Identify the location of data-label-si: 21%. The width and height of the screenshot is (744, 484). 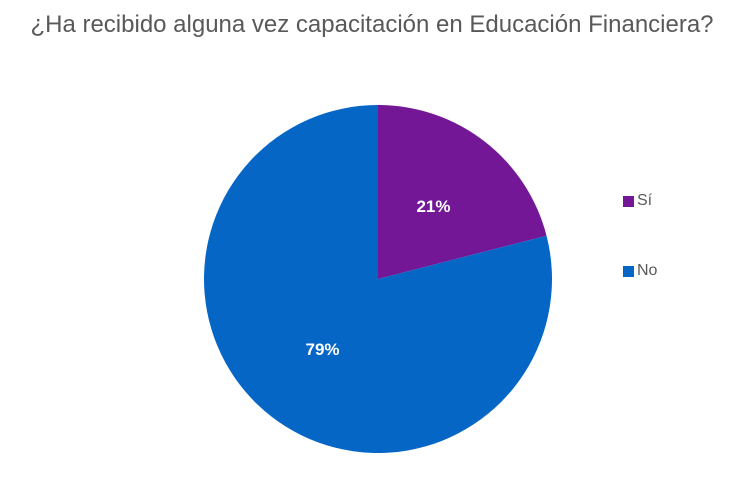
(433, 206).